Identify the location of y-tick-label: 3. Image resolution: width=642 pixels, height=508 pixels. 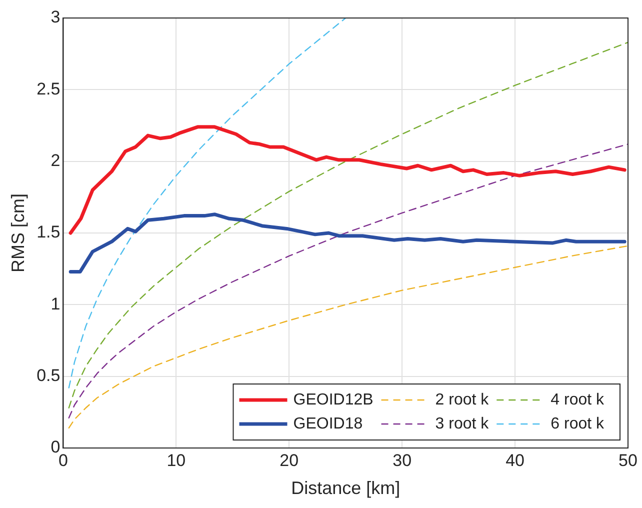
(55, 17).